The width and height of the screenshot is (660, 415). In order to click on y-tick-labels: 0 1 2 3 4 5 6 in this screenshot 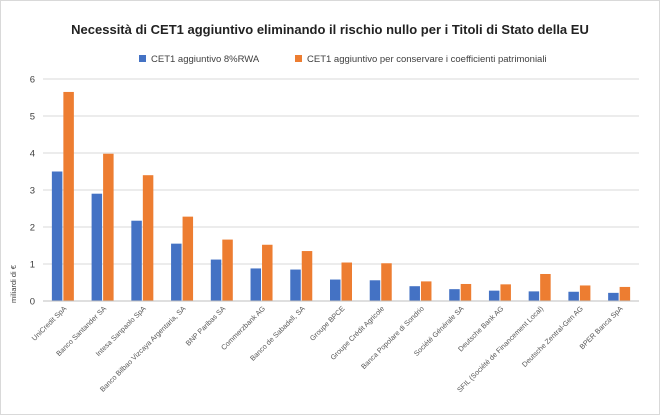, I will do `click(32, 191)`.